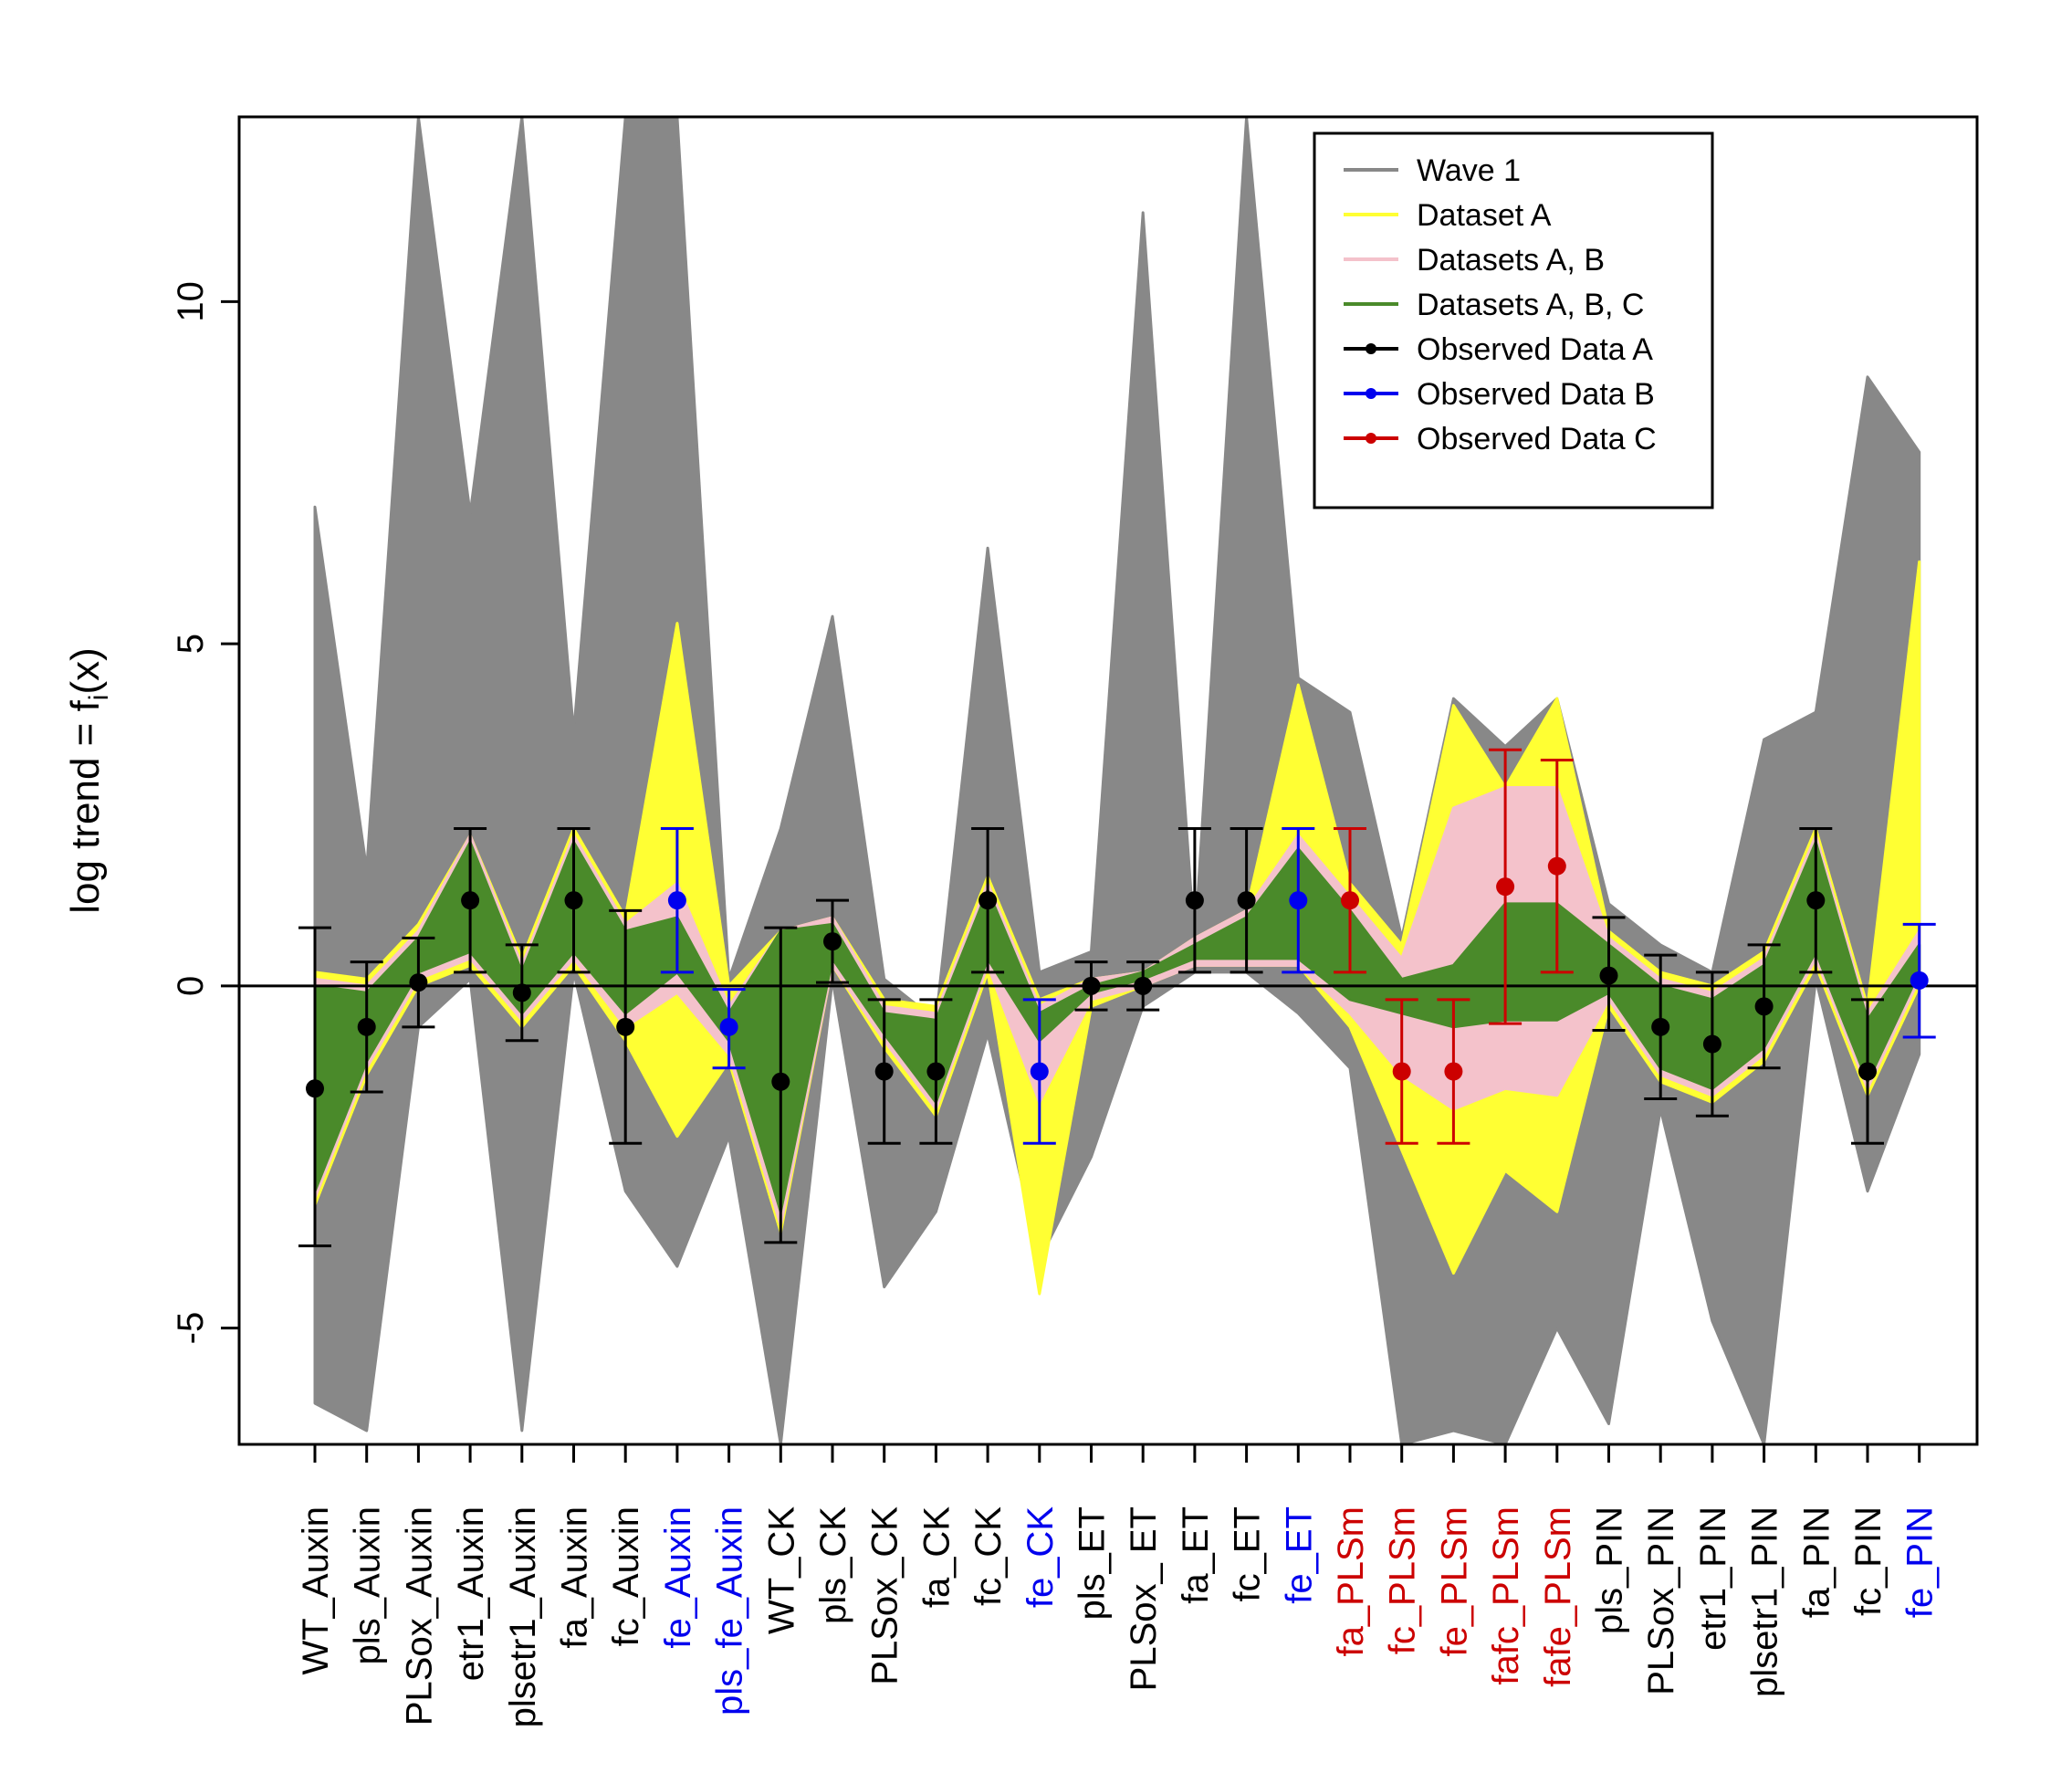 Image resolution: width=2072 pixels, height=1784 pixels. What do you see at coordinates (316, 1591) in the screenshot?
I see `x-tick-label-0: WT_Auxin` at bounding box center [316, 1591].